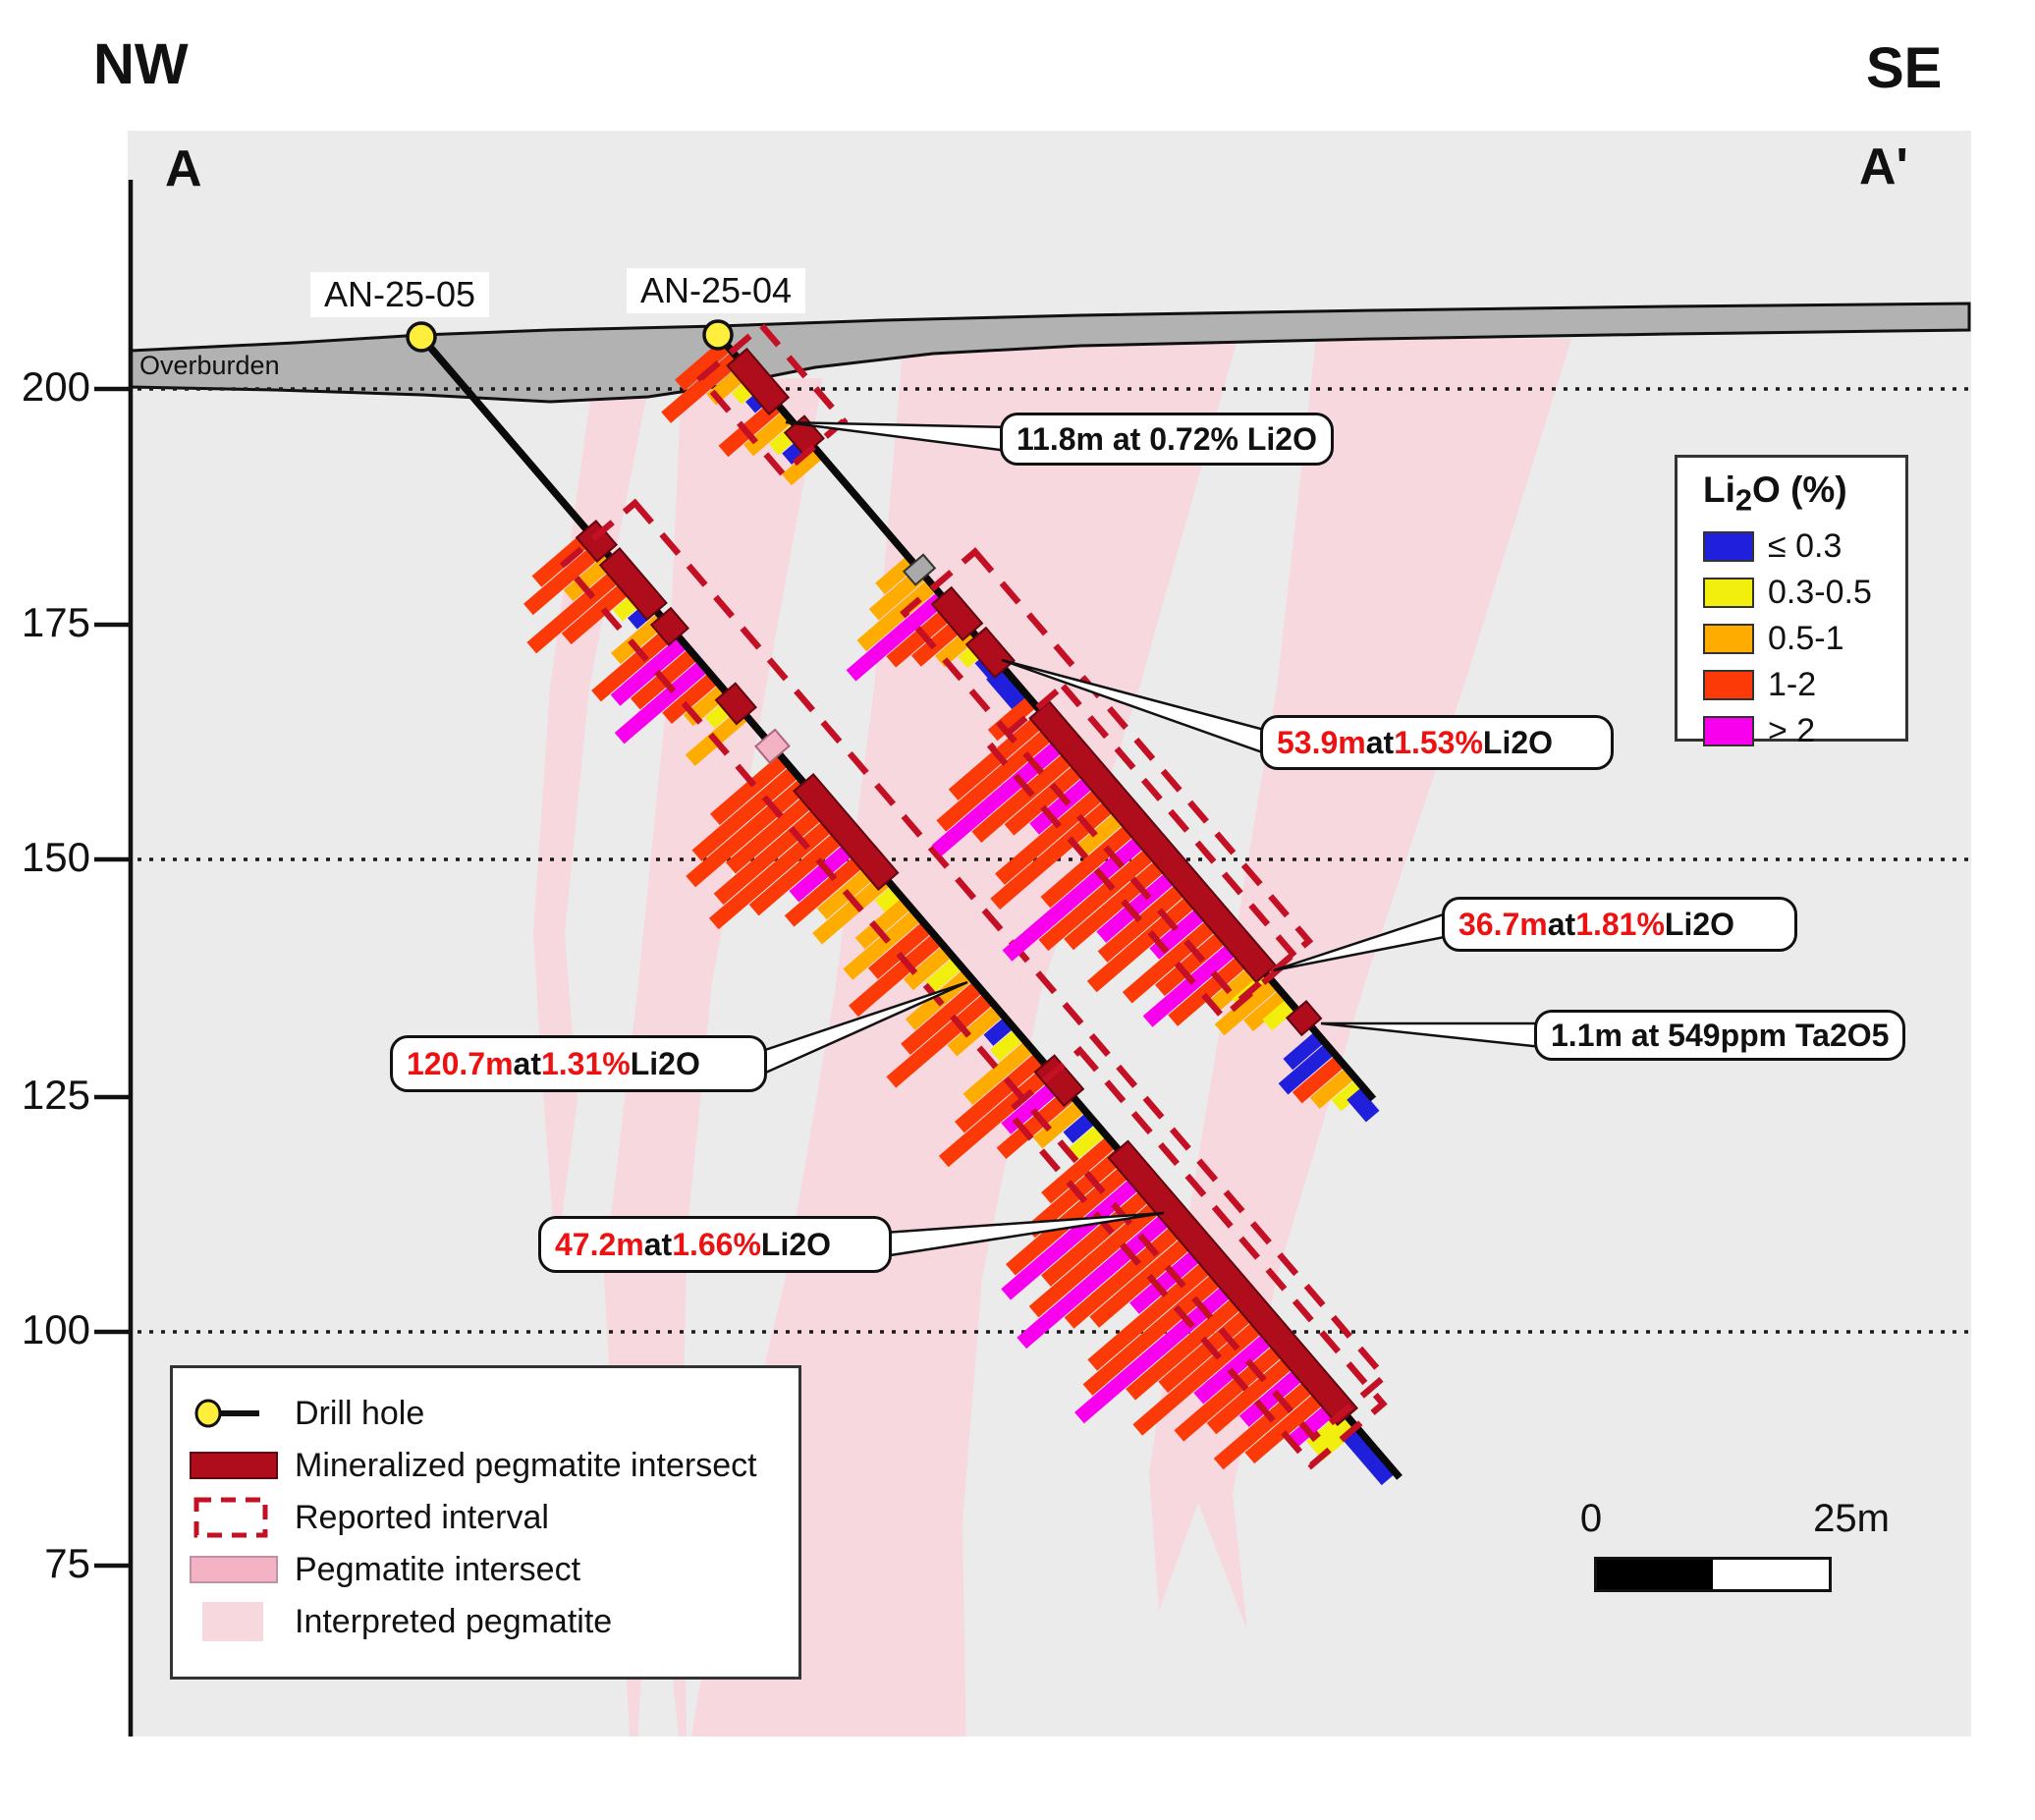 The image size is (2035, 1820). What do you see at coordinates (422, 1517) in the screenshot?
I see `symbols-legend-label: Reported interval` at bounding box center [422, 1517].